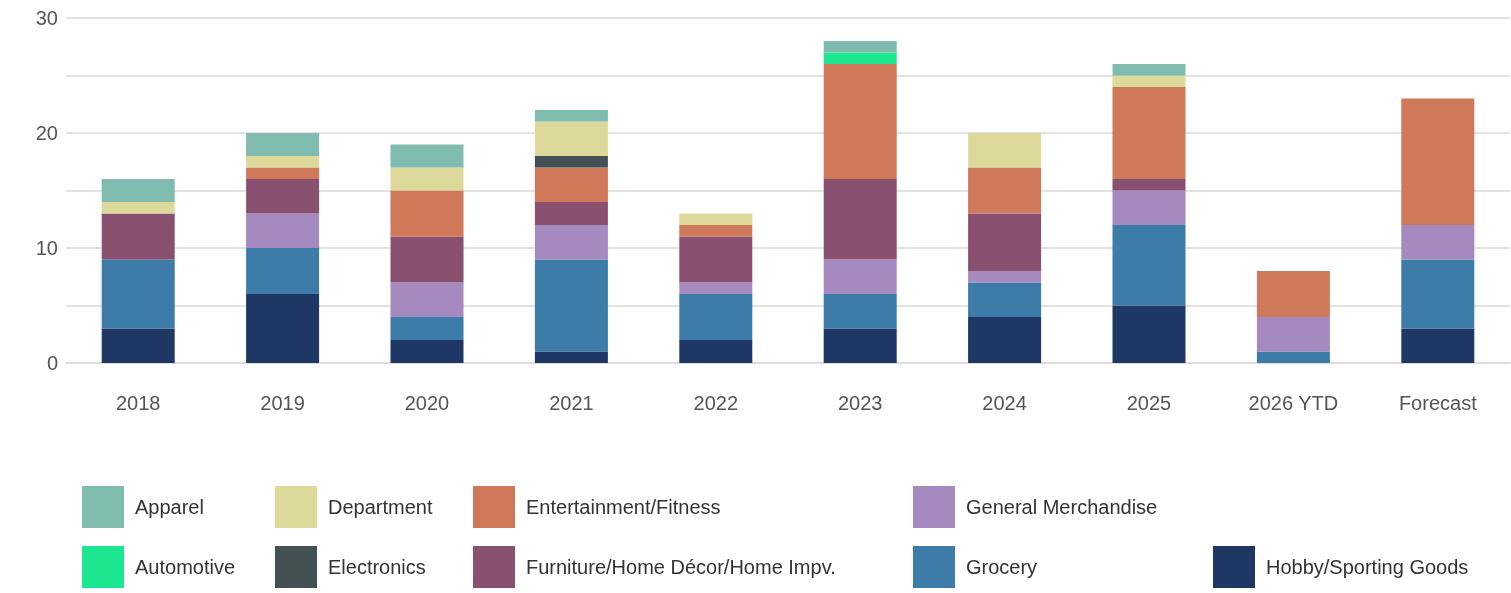 The image size is (1511, 593). Describe the element at coordinates (185, 567) in the screenshot. I see `legend-label: Automotive` at that location.